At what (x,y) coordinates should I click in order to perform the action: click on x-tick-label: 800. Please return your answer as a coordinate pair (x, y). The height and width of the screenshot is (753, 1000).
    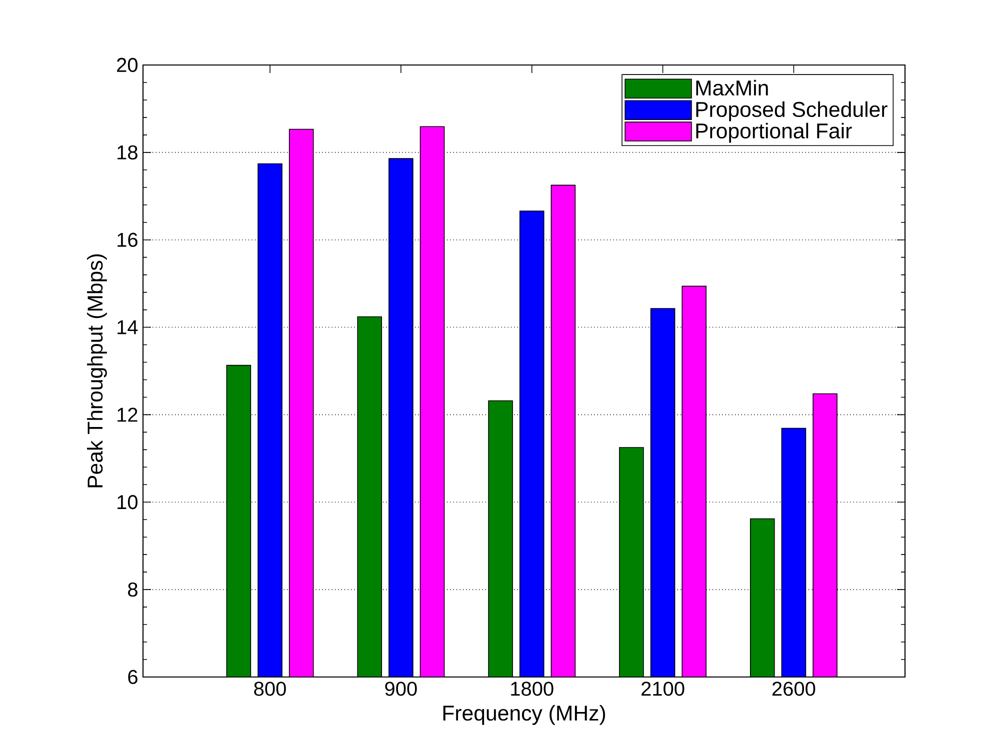
    Looking at the image, I should click on (270, 689).